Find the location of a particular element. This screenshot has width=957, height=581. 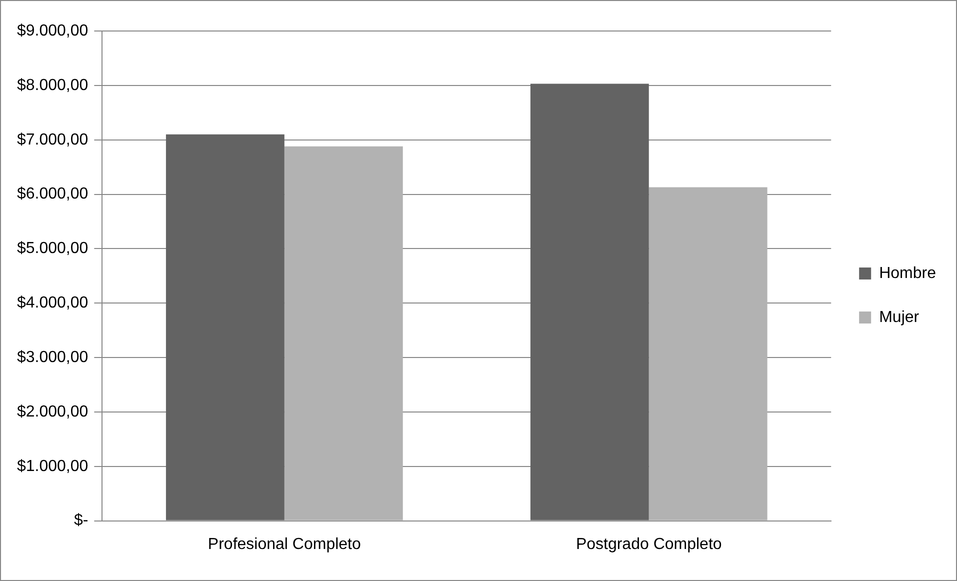

y-tick-label: $1.000,00 is located at coordinates (52, 466).